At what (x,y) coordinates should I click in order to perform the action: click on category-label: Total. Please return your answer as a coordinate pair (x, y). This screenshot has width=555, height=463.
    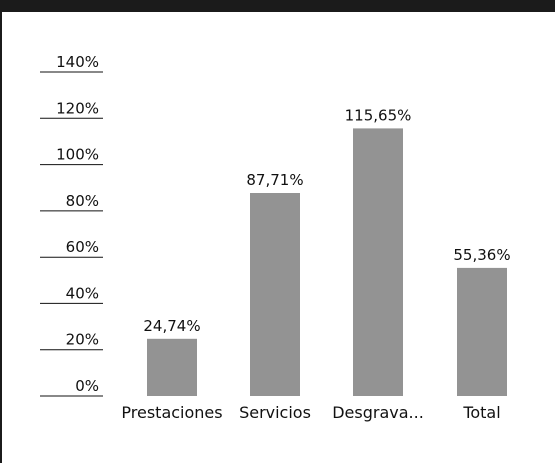
    Looking at the image, I should click on (481, 412).